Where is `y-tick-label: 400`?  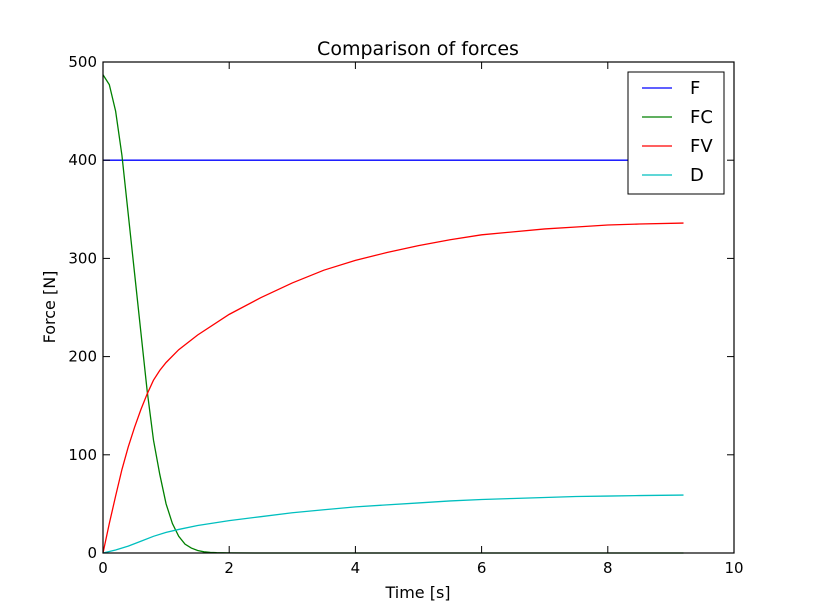
y-tick-label: 400 is located at coordinates (82, 160).